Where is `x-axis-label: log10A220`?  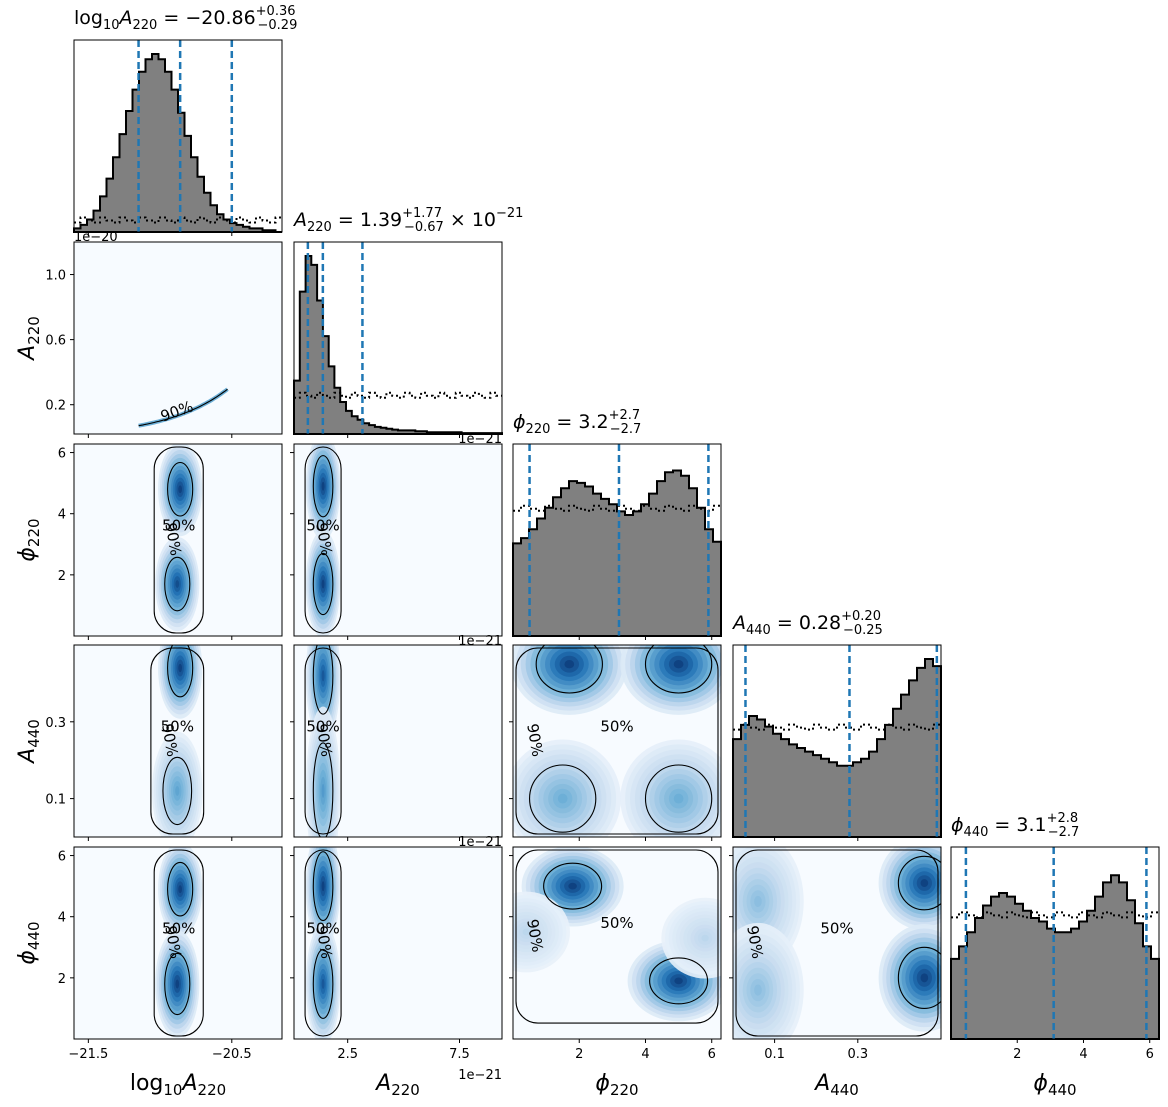
x-axis-label: log10A220 is located at coordinates (178, 1085).